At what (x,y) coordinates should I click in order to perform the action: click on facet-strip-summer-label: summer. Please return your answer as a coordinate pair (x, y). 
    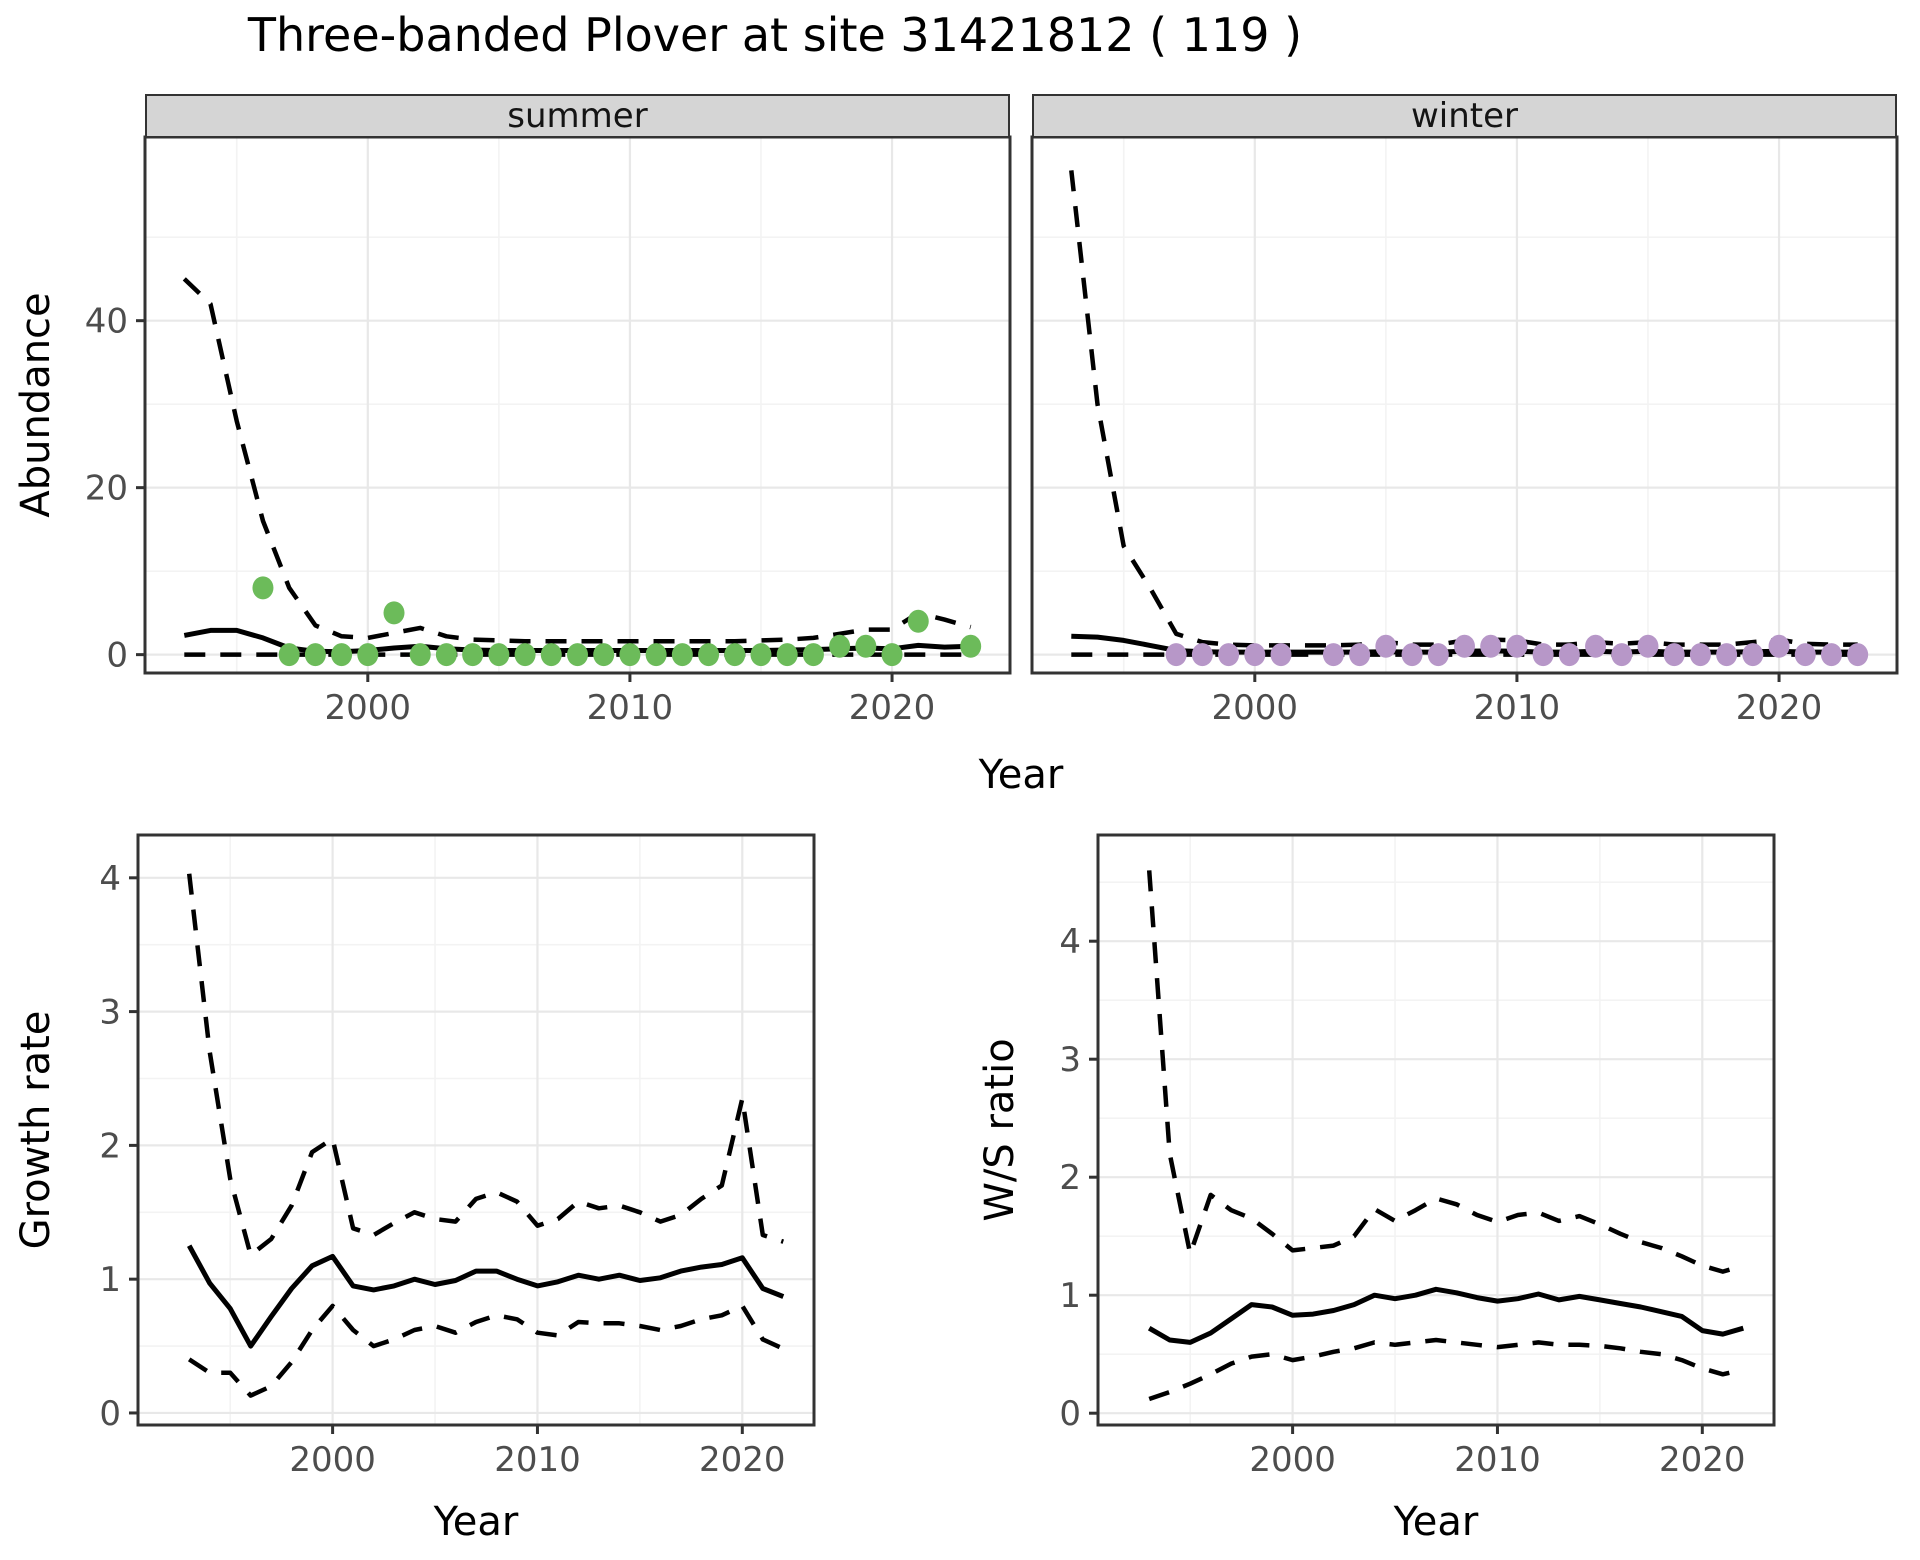
    Looking at the image, I should click on (577, 116).